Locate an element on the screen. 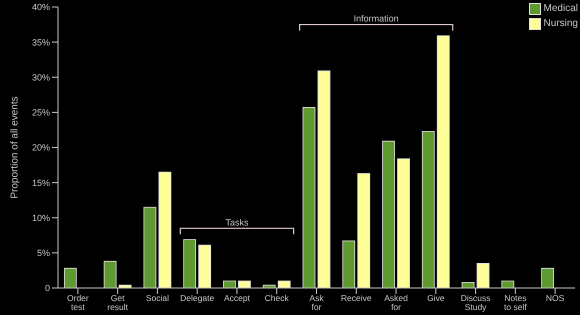 The image size is (580, 315). y-tick-label: 10% is located at coordinates (41, 217).